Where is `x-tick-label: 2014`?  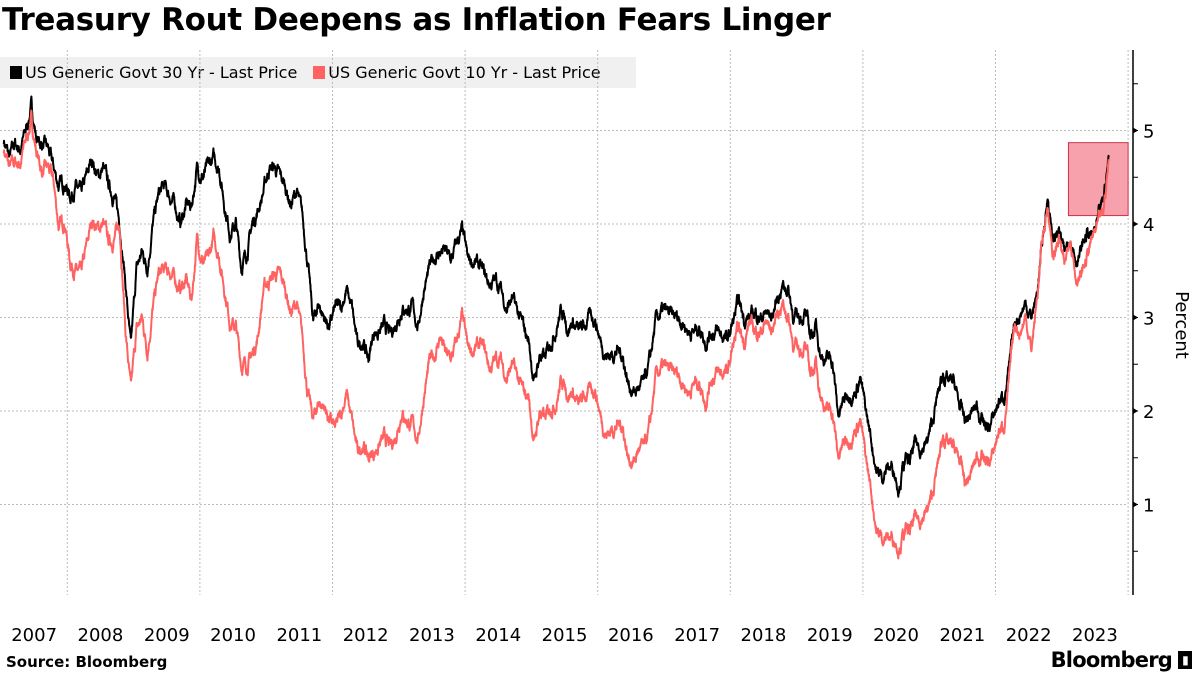
x-tick-label: 2014 is located at coordinates (498, 635).